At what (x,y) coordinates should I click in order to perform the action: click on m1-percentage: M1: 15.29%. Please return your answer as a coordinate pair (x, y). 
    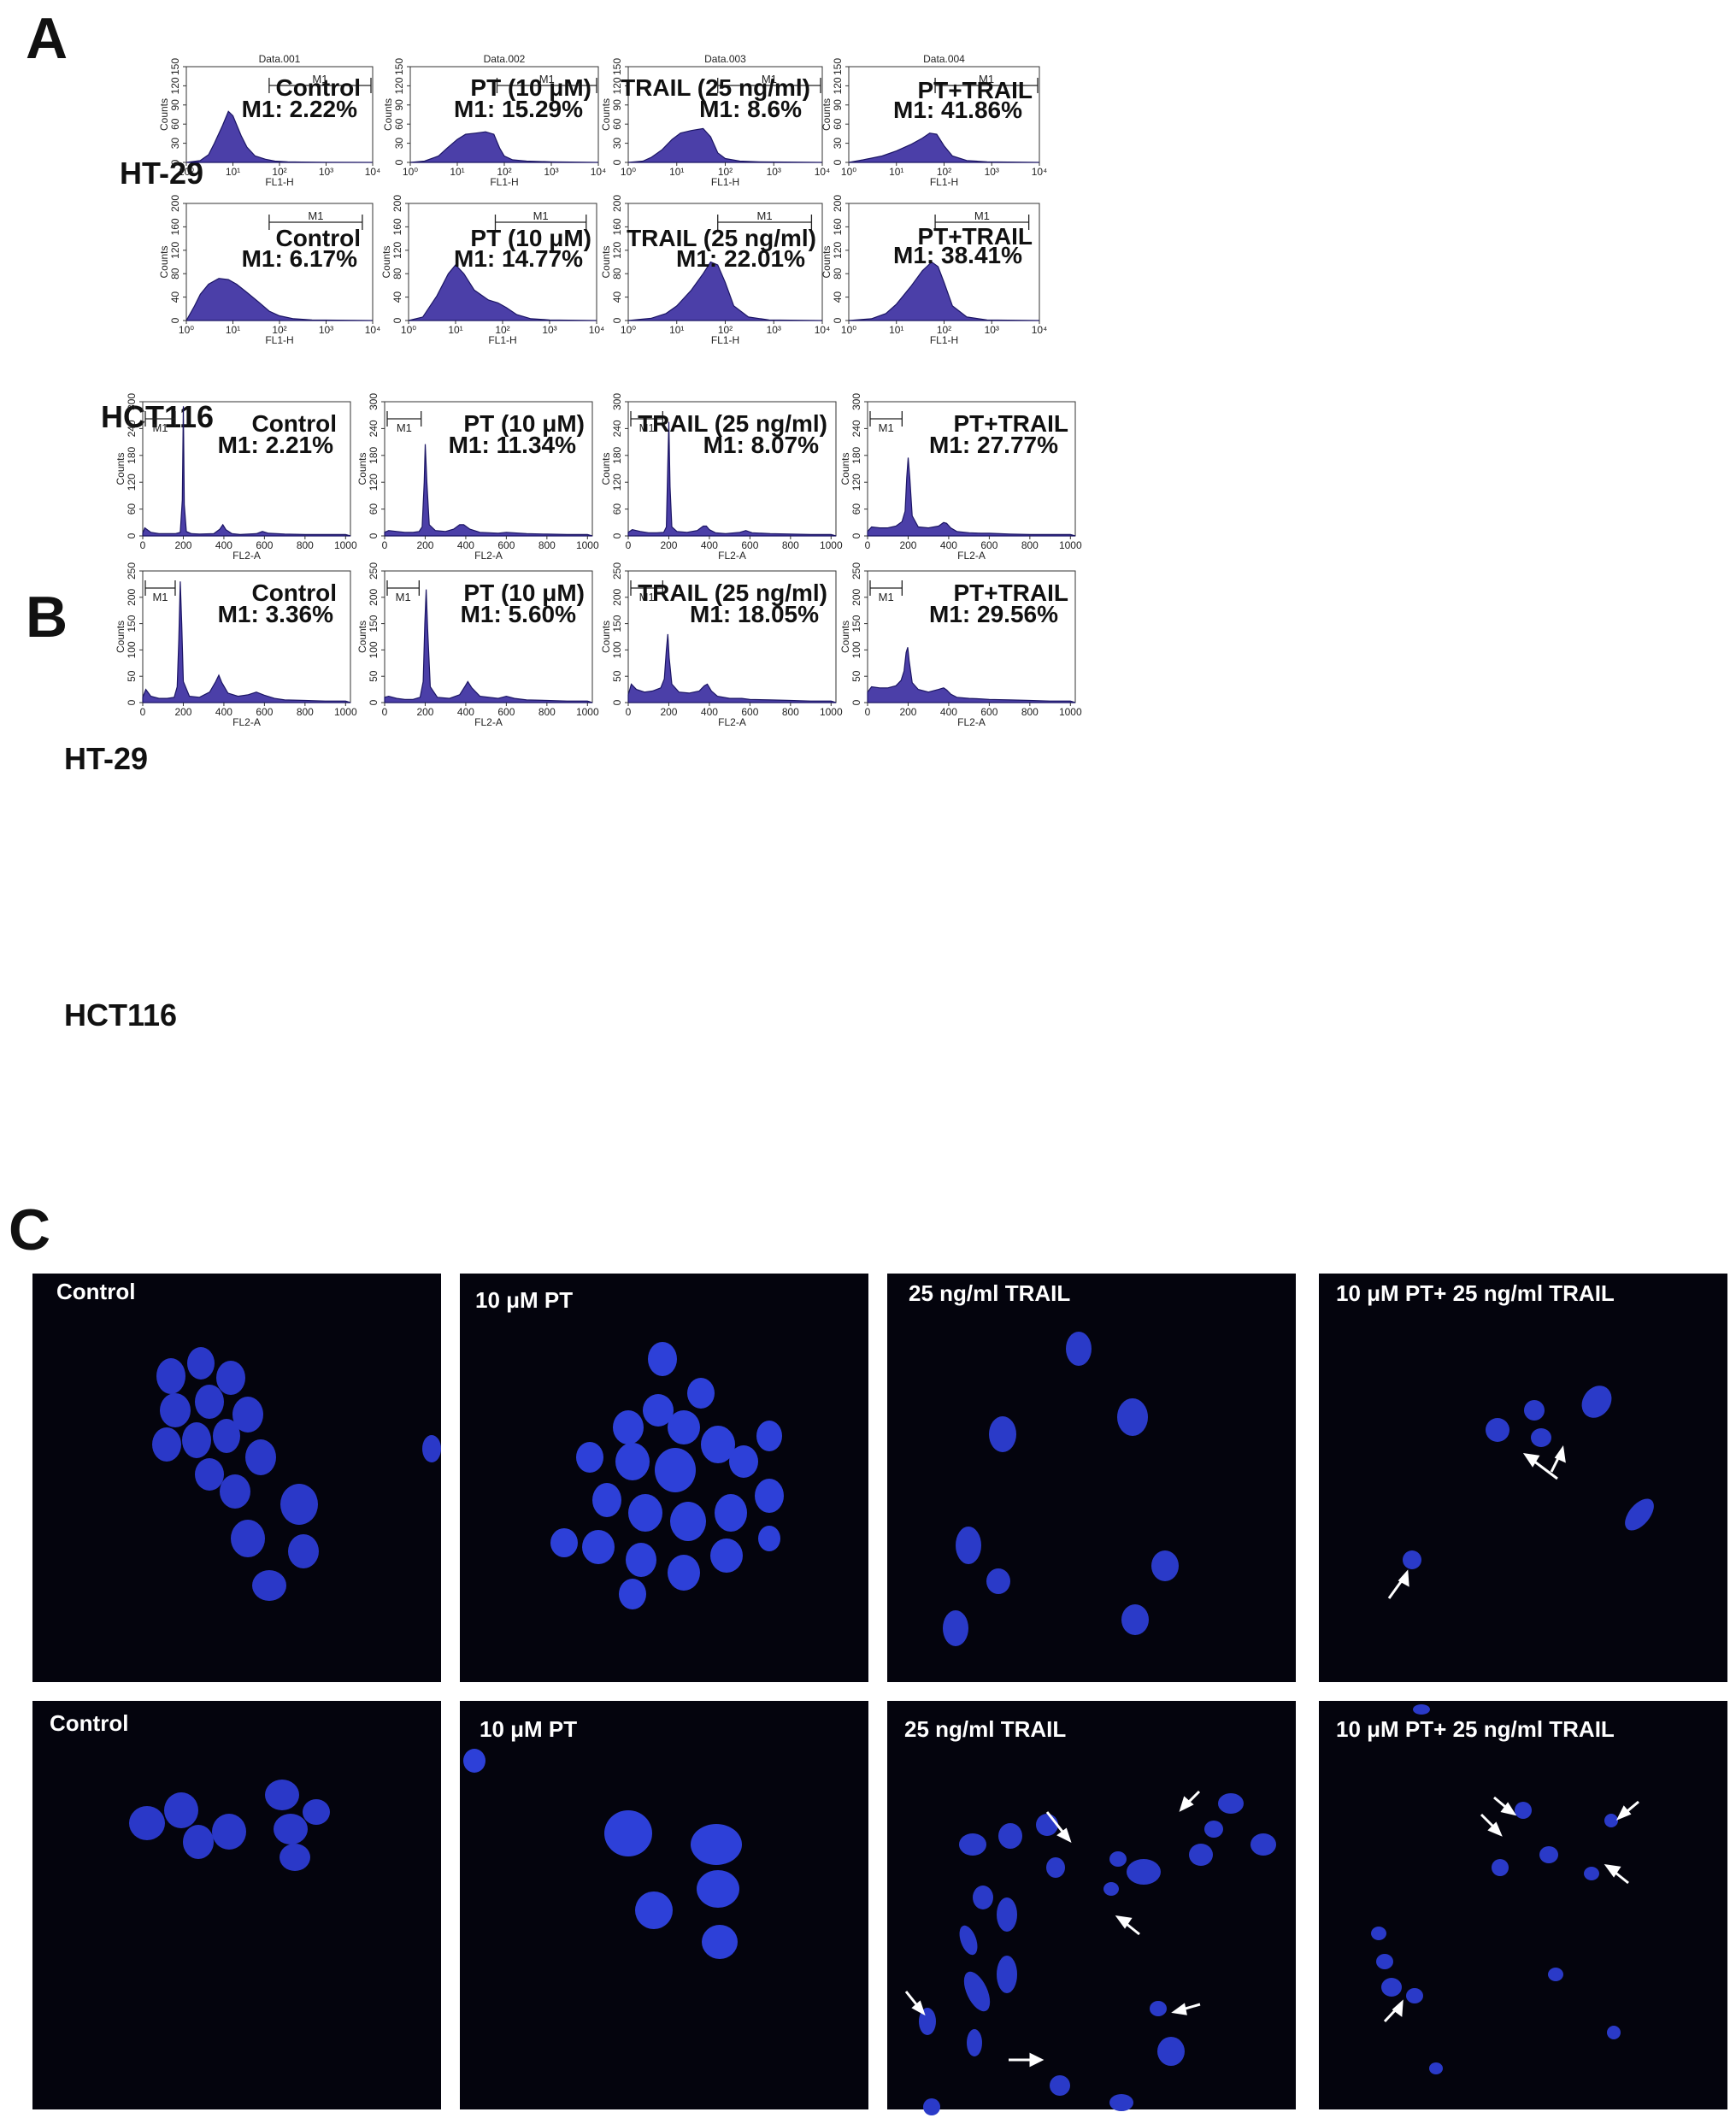
    Looking at the image, I should click on (518, 109).